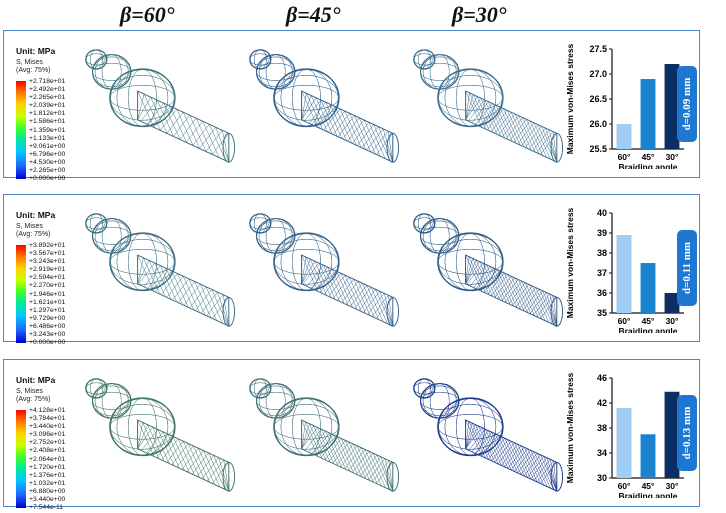 This screenshot has width=726, height=513. I want to click on legend-value: +2.265e+01, so click(47, 98).